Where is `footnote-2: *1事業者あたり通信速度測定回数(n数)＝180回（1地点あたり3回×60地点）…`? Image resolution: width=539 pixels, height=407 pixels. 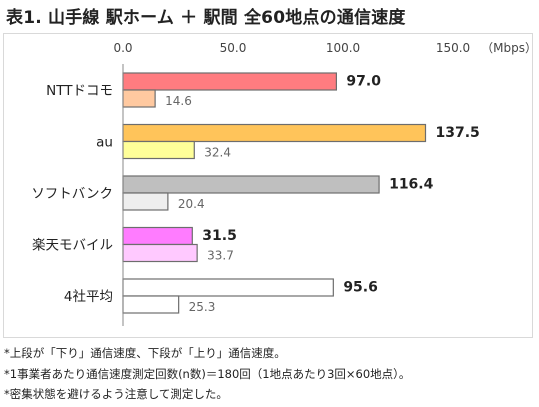
footnote-2: *1事業者あたり通信速度測定回数(n数)＝180回（1地点あたり3回×60地点）… is located at coordinates (207, 373).